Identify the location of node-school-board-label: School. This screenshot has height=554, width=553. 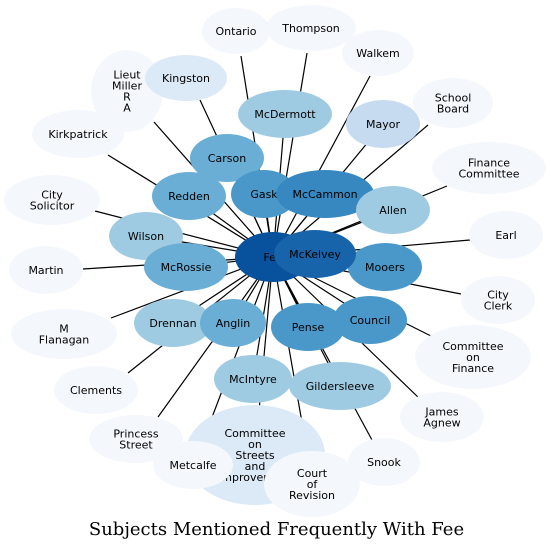
(453, 98).